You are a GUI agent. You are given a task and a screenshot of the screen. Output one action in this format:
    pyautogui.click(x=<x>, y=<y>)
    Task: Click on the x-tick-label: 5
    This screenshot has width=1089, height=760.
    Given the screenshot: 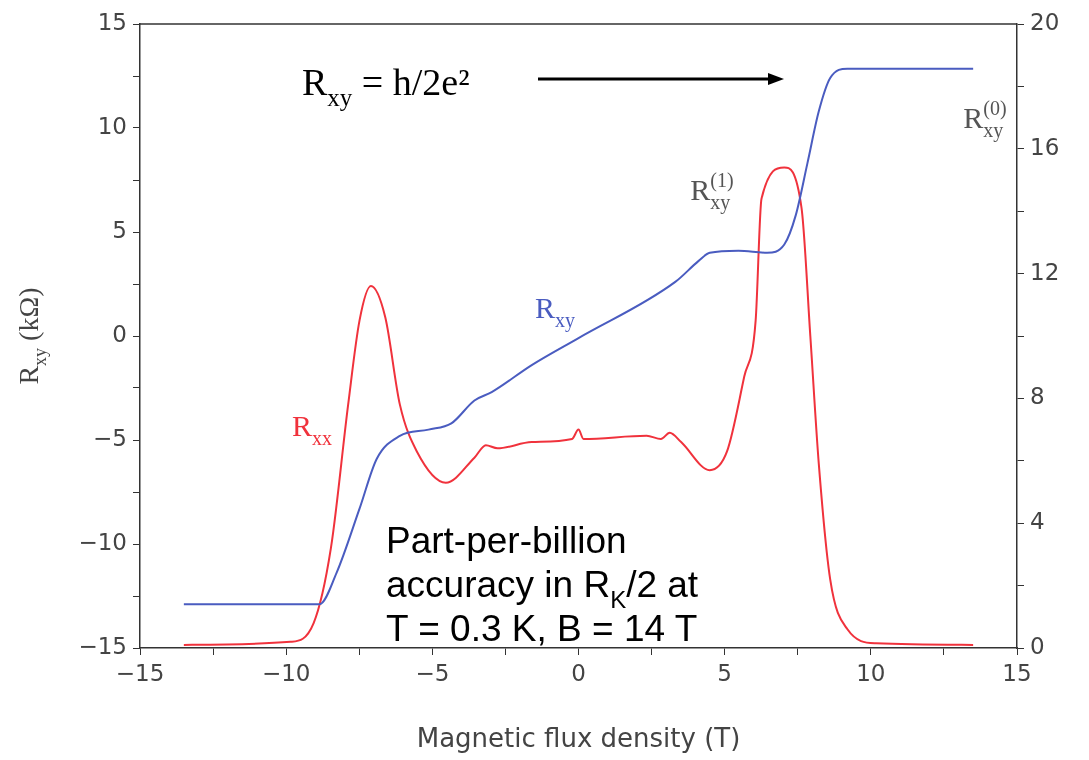 What is the action you would take?
    pyautogui.click(x=724, y=672)
    